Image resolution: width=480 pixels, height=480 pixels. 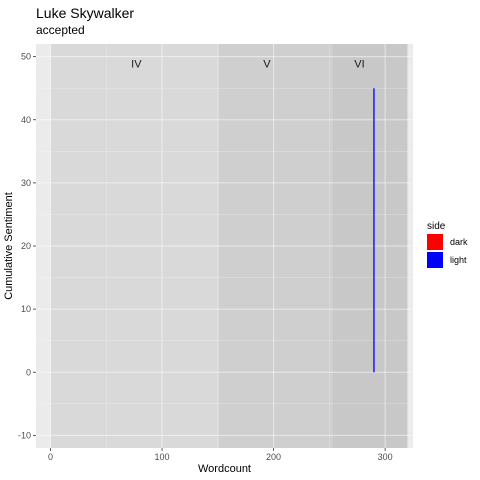 I want to click on y-tick-label: -10, so click(x=24, y=435).